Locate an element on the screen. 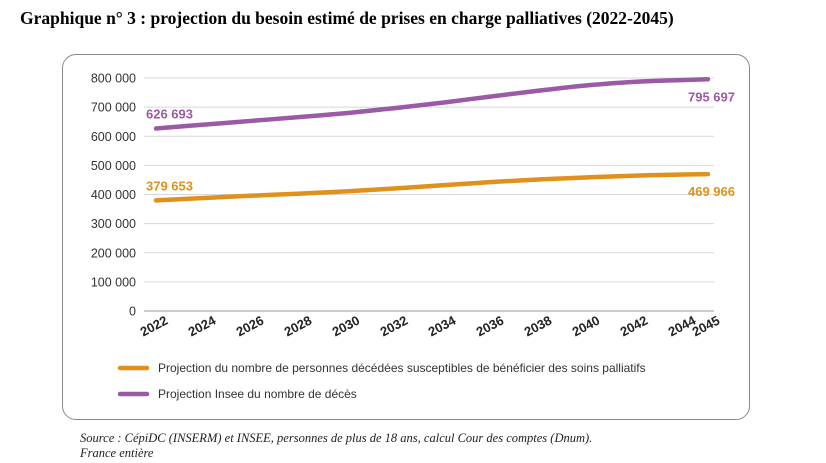  y-tick-label: 300 000 is located at coordinates (113, 224).